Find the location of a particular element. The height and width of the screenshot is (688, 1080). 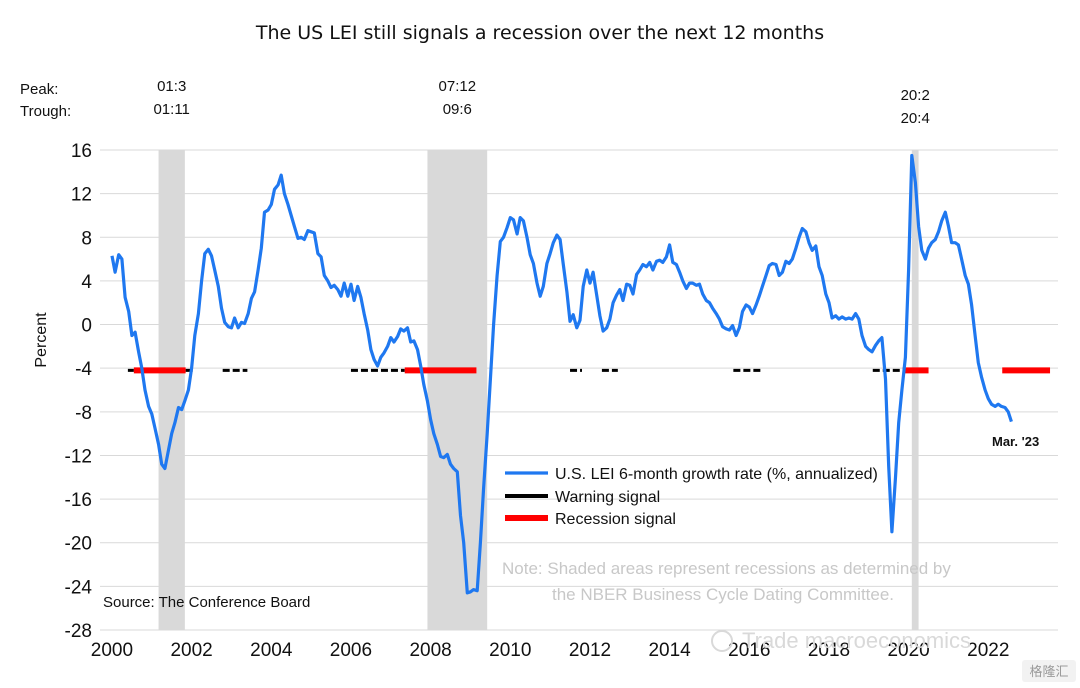

y-tick-label: 0 is located at coordinates (86, 326).